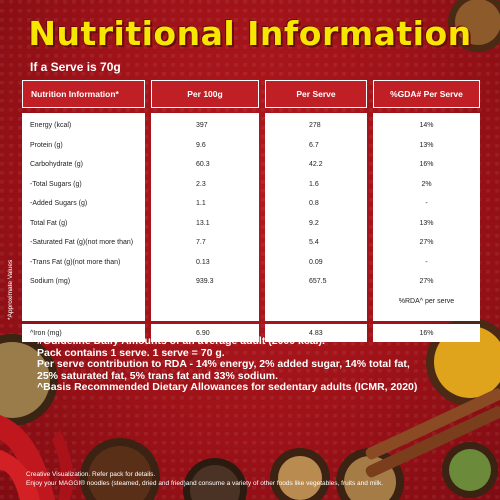  What do you see at coordinates (426, 94) in the screenshot?
I see `header-gda-per-serve: %GDA# Per Serve` at bounding box center [426, 94].